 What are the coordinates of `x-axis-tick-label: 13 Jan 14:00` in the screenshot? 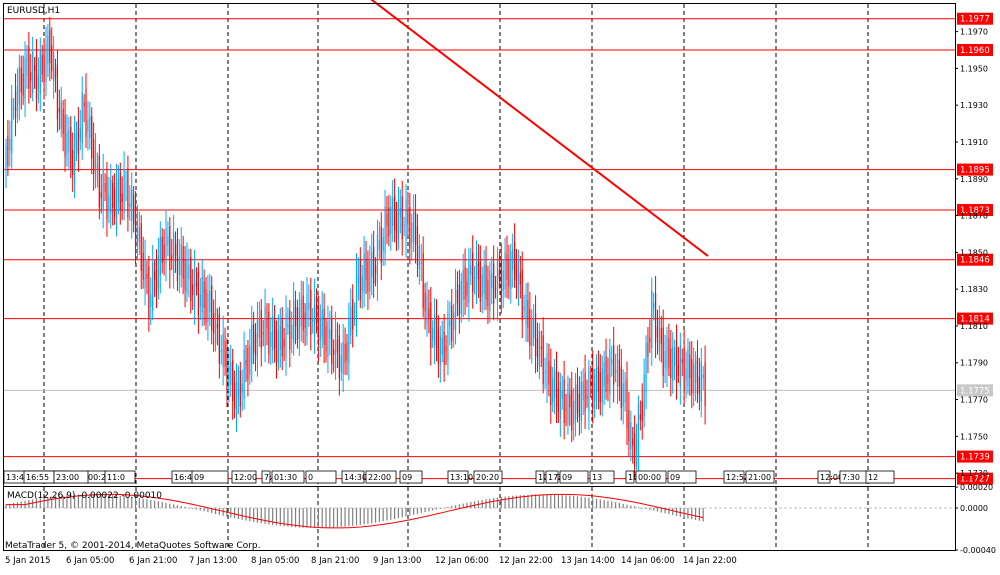 It's located at (588, 561).